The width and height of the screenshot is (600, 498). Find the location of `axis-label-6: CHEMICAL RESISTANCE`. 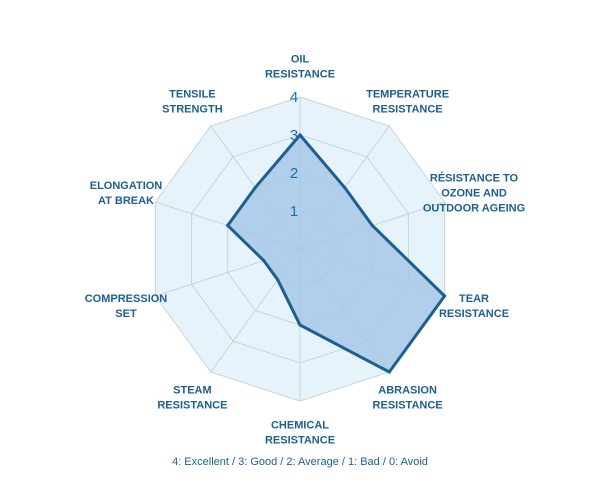

axis-label-6: CHEMICAL RESISTANCE is located at coordinates (300, 433).